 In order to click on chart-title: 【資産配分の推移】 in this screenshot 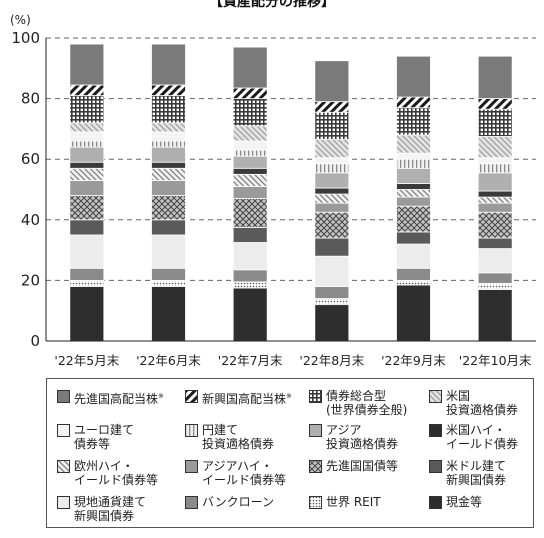, I will do `click(272, 5)`.